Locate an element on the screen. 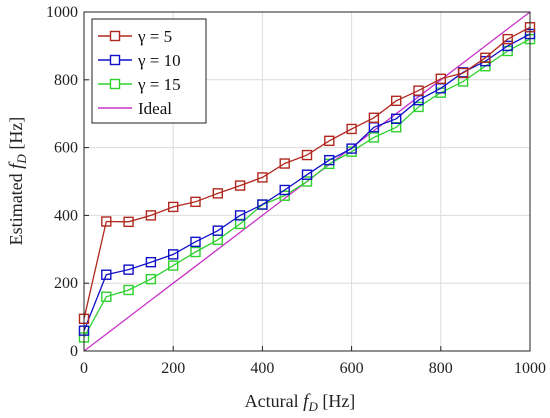 The image size is (550, 418). y-tick-label: 1000 is located at coordinates (62, 12).